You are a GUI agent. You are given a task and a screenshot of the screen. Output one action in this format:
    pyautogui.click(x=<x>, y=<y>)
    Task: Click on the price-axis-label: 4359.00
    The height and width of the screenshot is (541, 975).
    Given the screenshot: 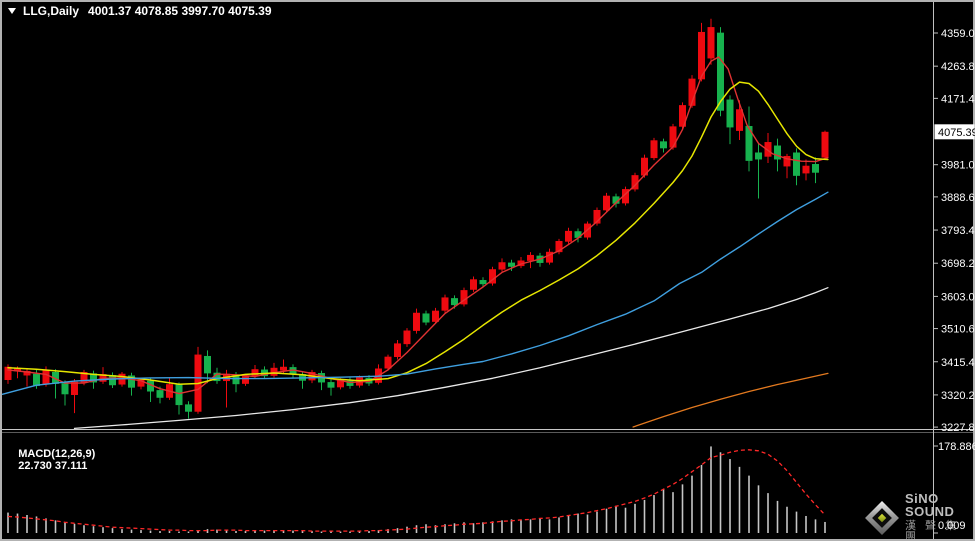 What is the action you would take?
    pyautogui.click(x=958, y=34)
    